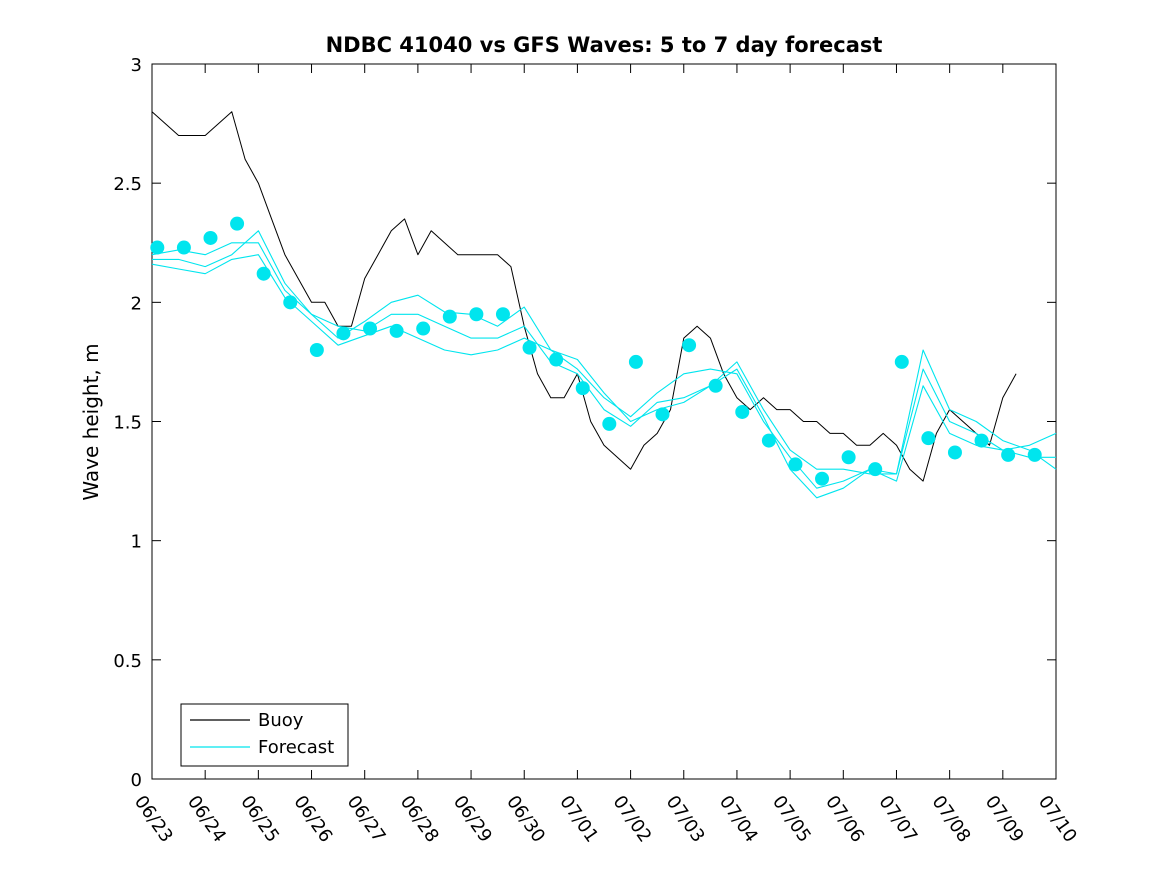 The height and width of the screenshot is (879, 1167). What do you see at coordinates (259, 819) in the screenshot?
I see `x-tick-label: 06/25` at bounding box center [259, 819].